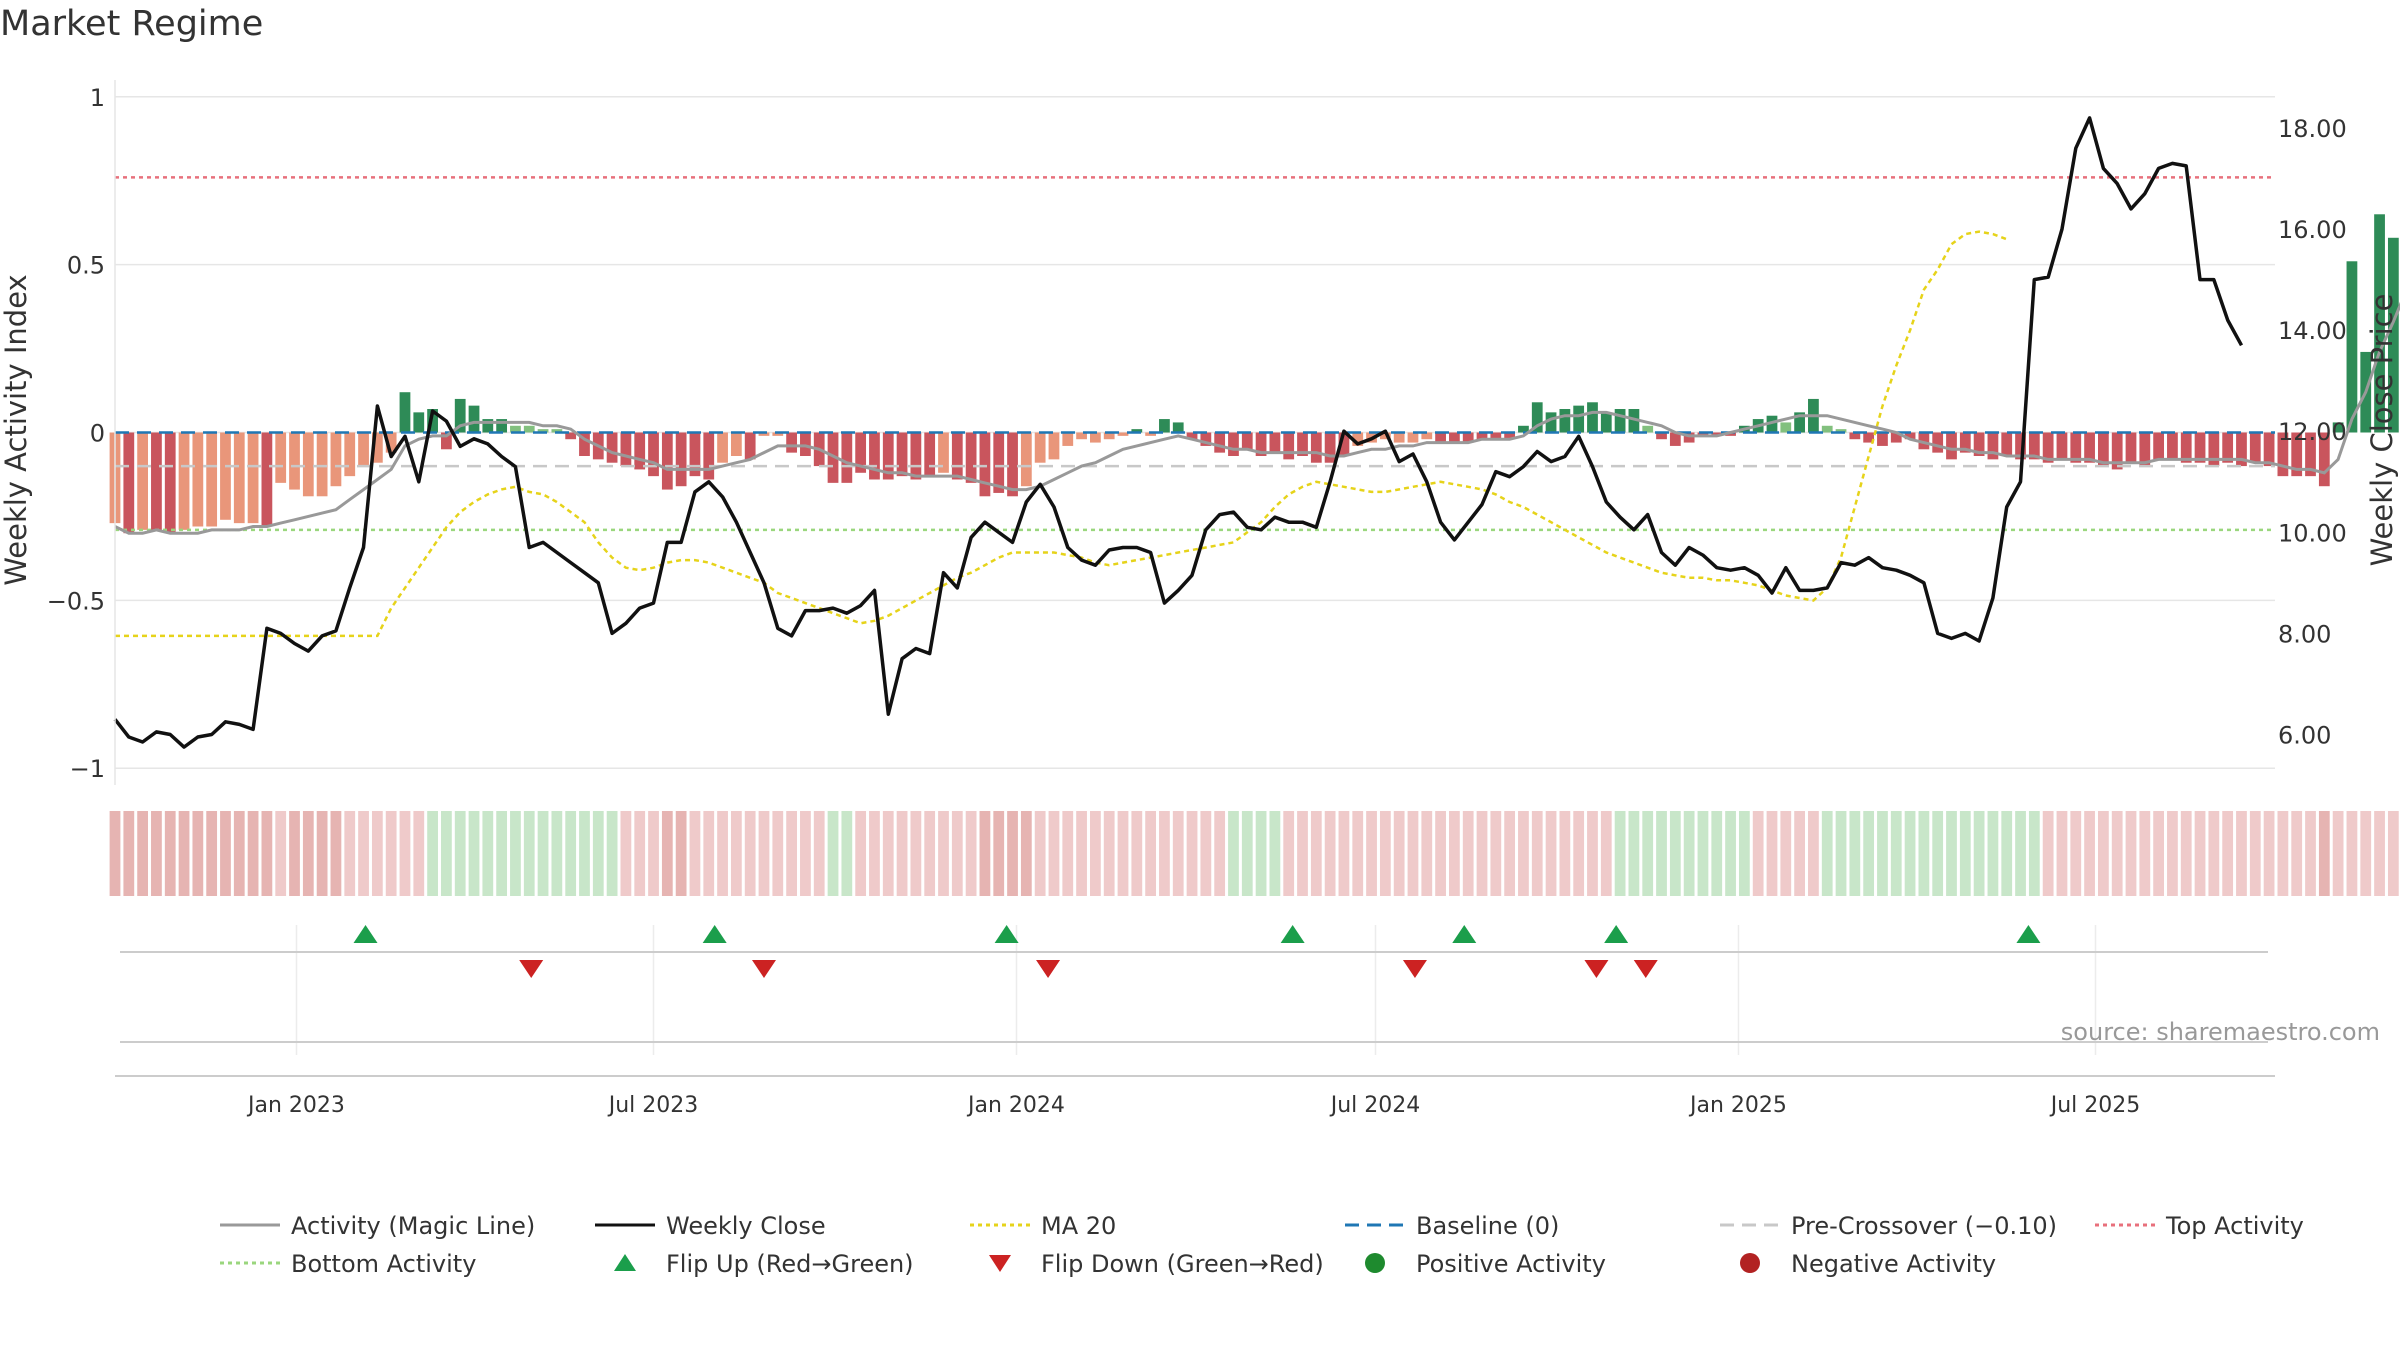 The image size is (2400, 1350). Describe the element at coordinates (2312, 432) in the screenshot. I see `right-tick-label: 12.00` at that location.